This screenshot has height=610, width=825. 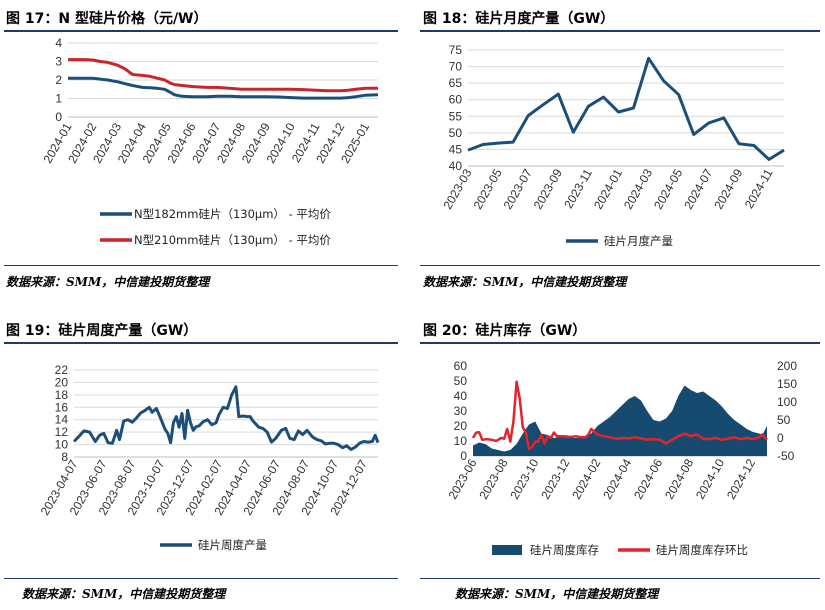 What do you see at coordinates (461, 396) in the screenshot?
I see `c3-y-tick-label: 40` at bounding box center [461, 396].